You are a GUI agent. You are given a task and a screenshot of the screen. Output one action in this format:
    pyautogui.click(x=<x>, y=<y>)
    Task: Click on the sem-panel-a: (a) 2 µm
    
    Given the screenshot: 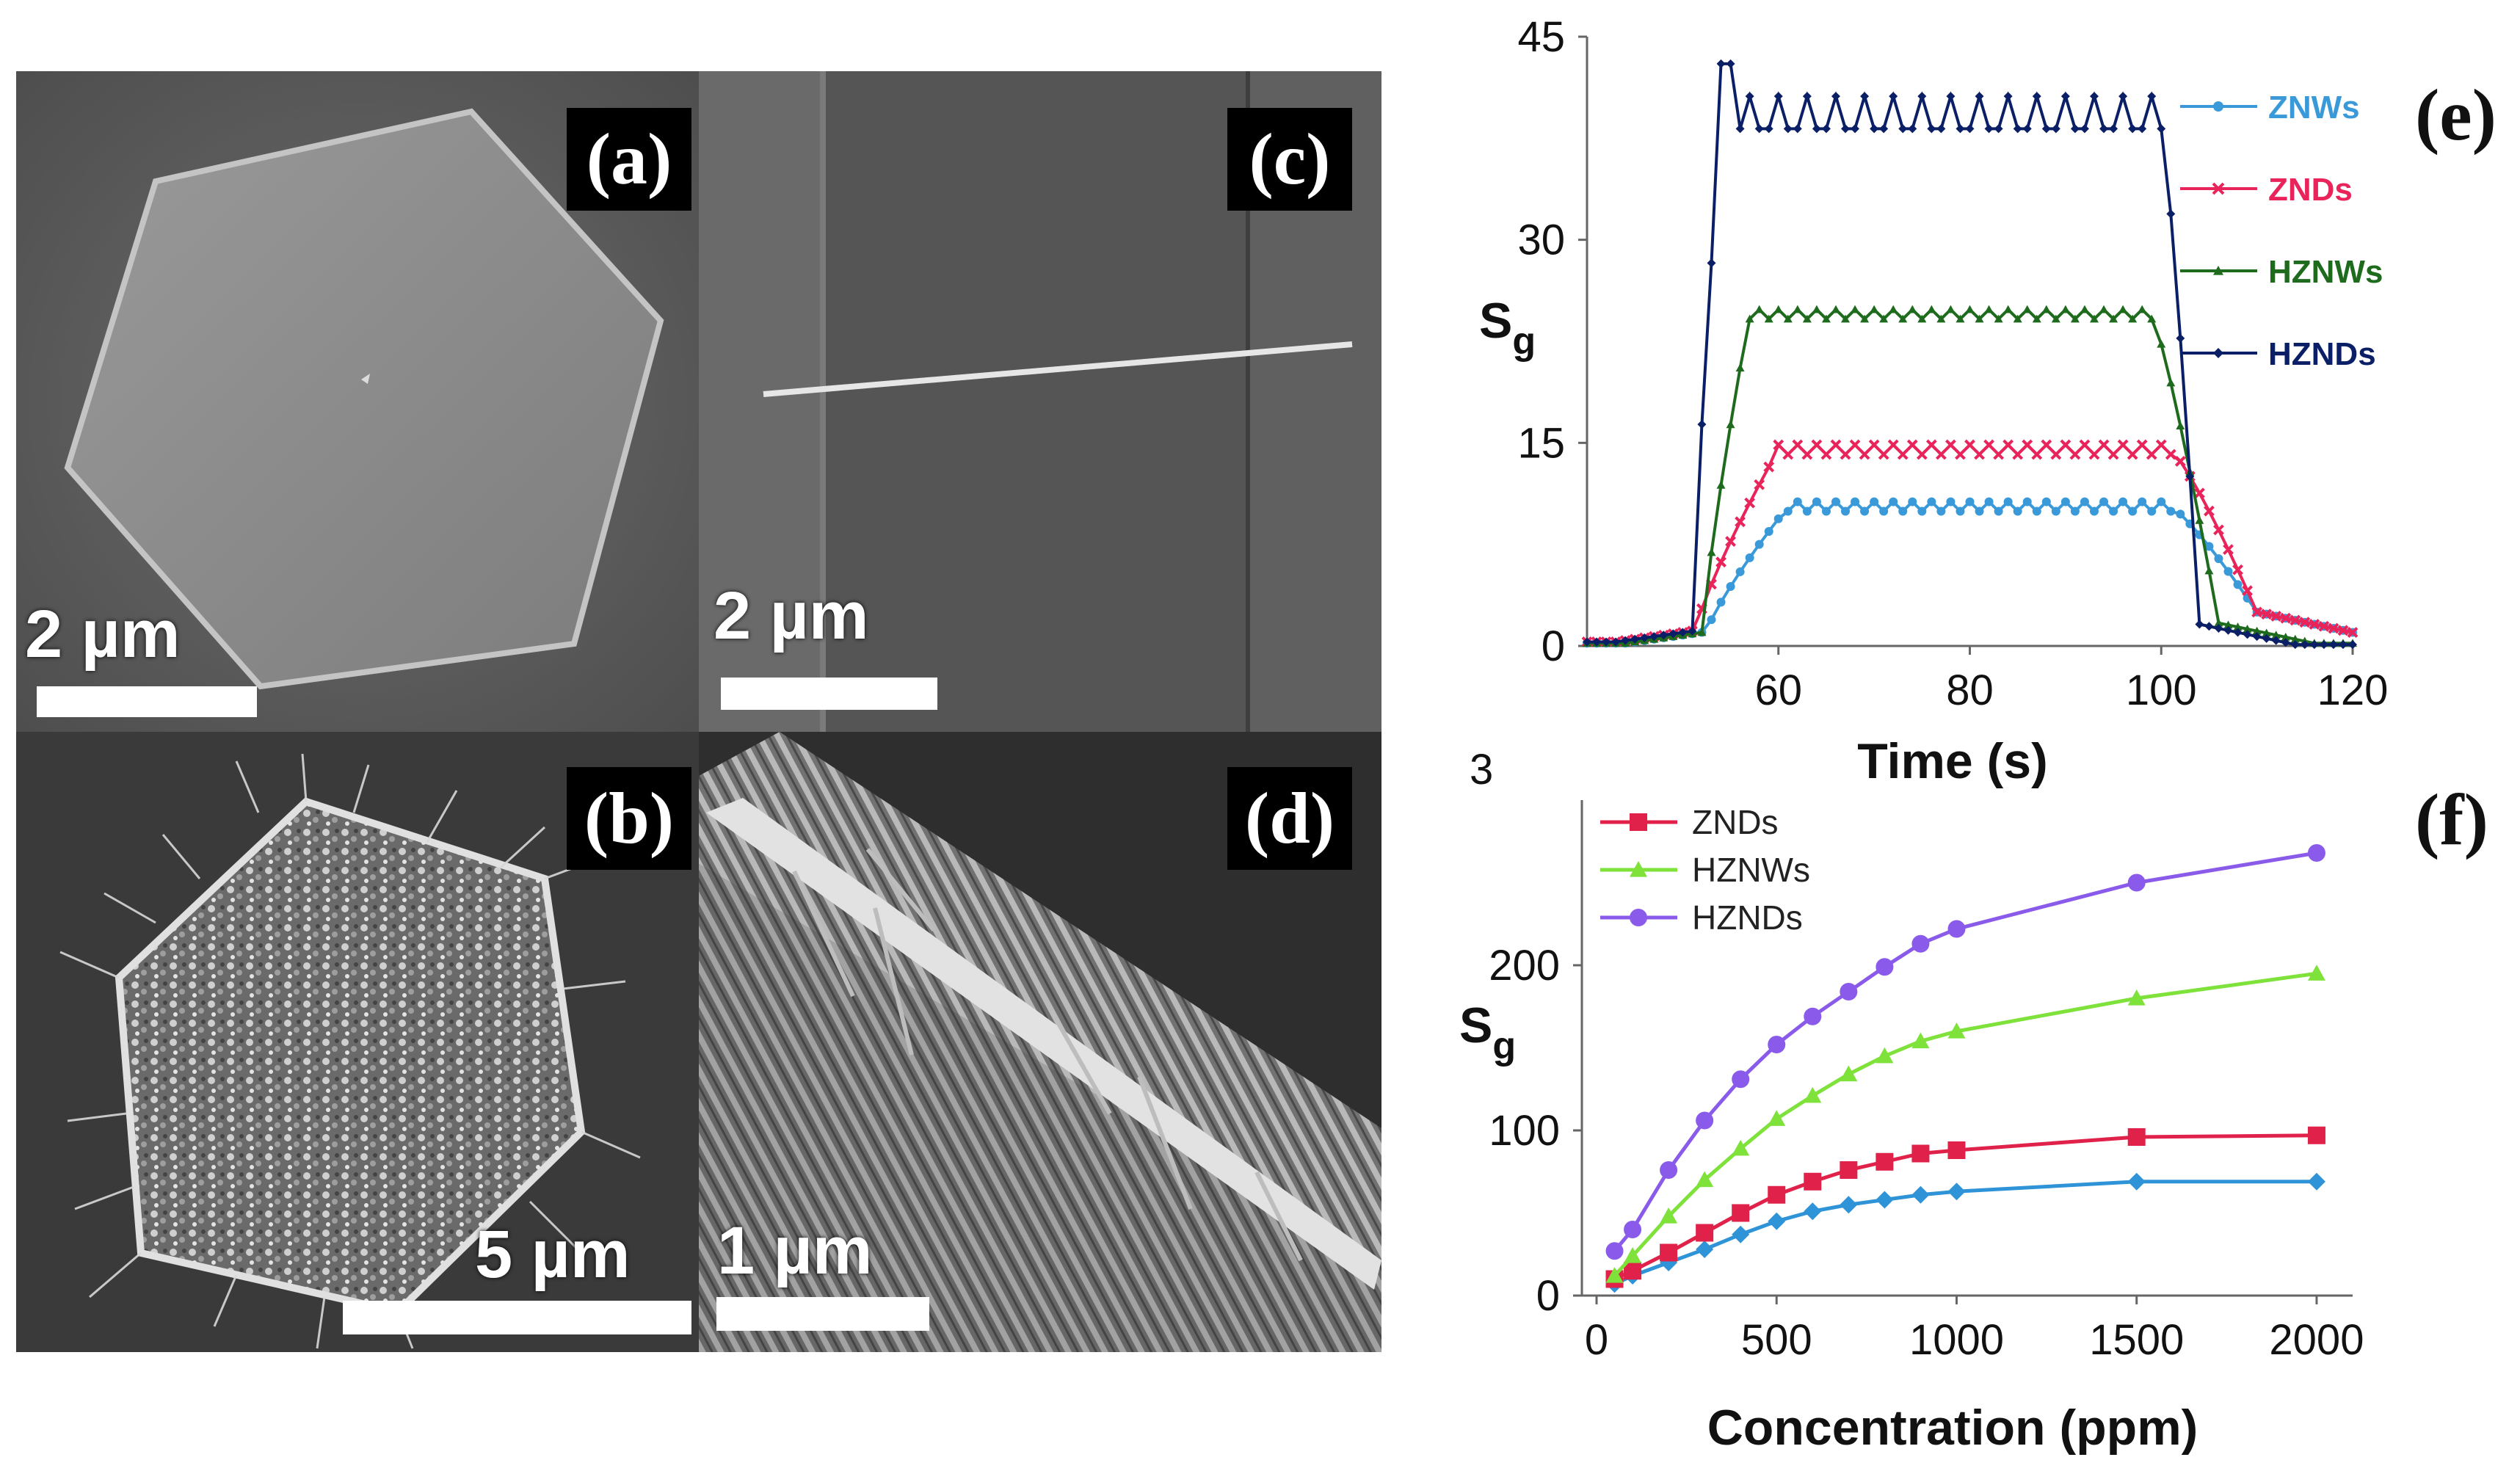 What is the action you would take?
    pyautogui.click(x=357, y=401)
    